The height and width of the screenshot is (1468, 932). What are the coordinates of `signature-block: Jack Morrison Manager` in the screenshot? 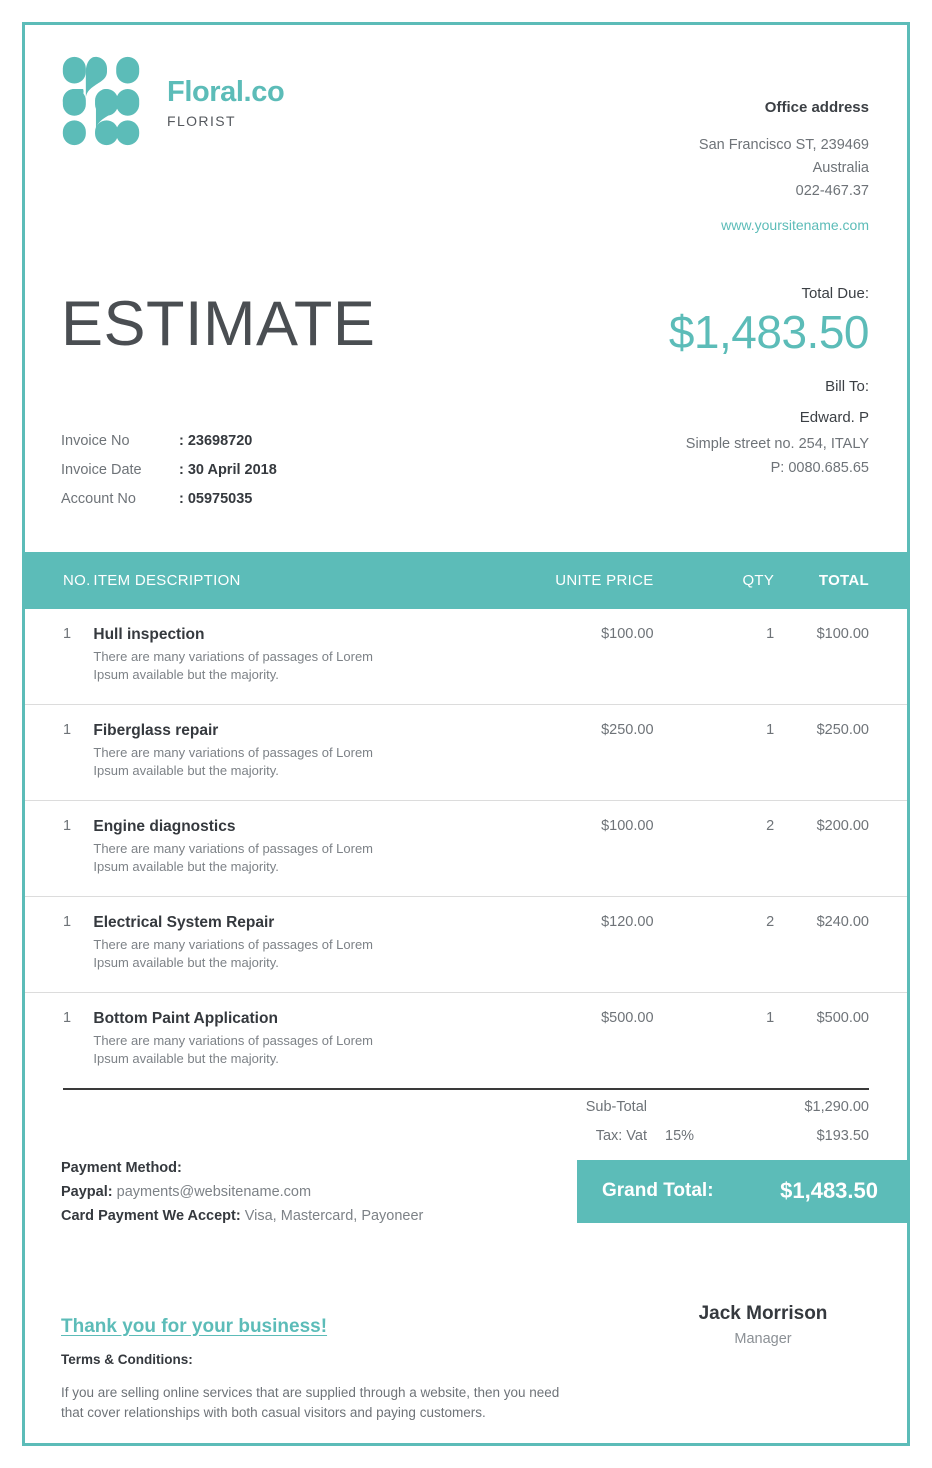 It's located at (763, 1325).